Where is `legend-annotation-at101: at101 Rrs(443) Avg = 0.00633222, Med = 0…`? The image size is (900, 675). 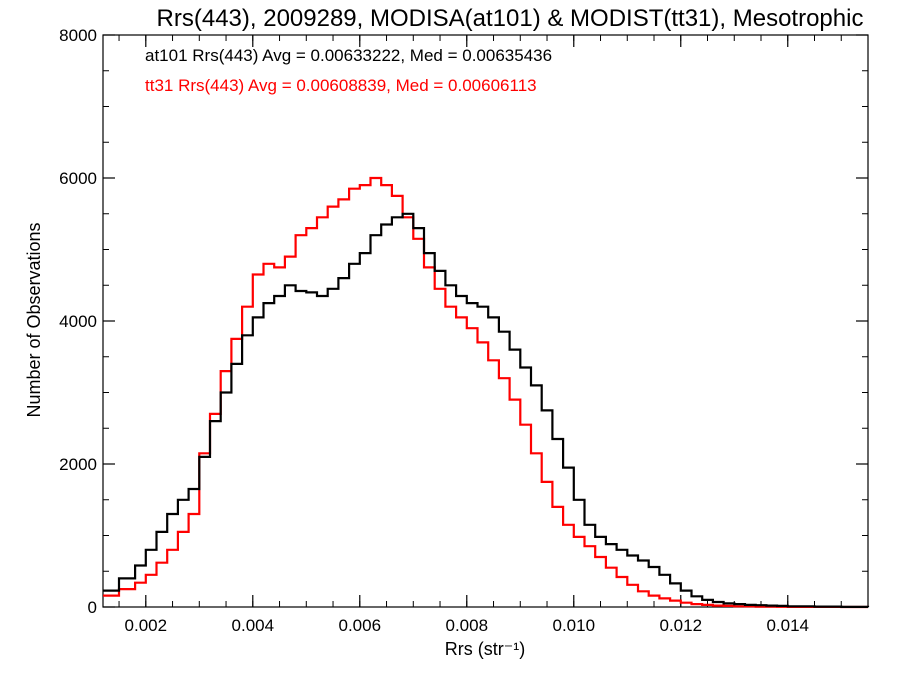
legend-annotation-at101: at101 Rrs(443) Avg = 0.00633222, Med = 0… is located at coordinates (348, 55).